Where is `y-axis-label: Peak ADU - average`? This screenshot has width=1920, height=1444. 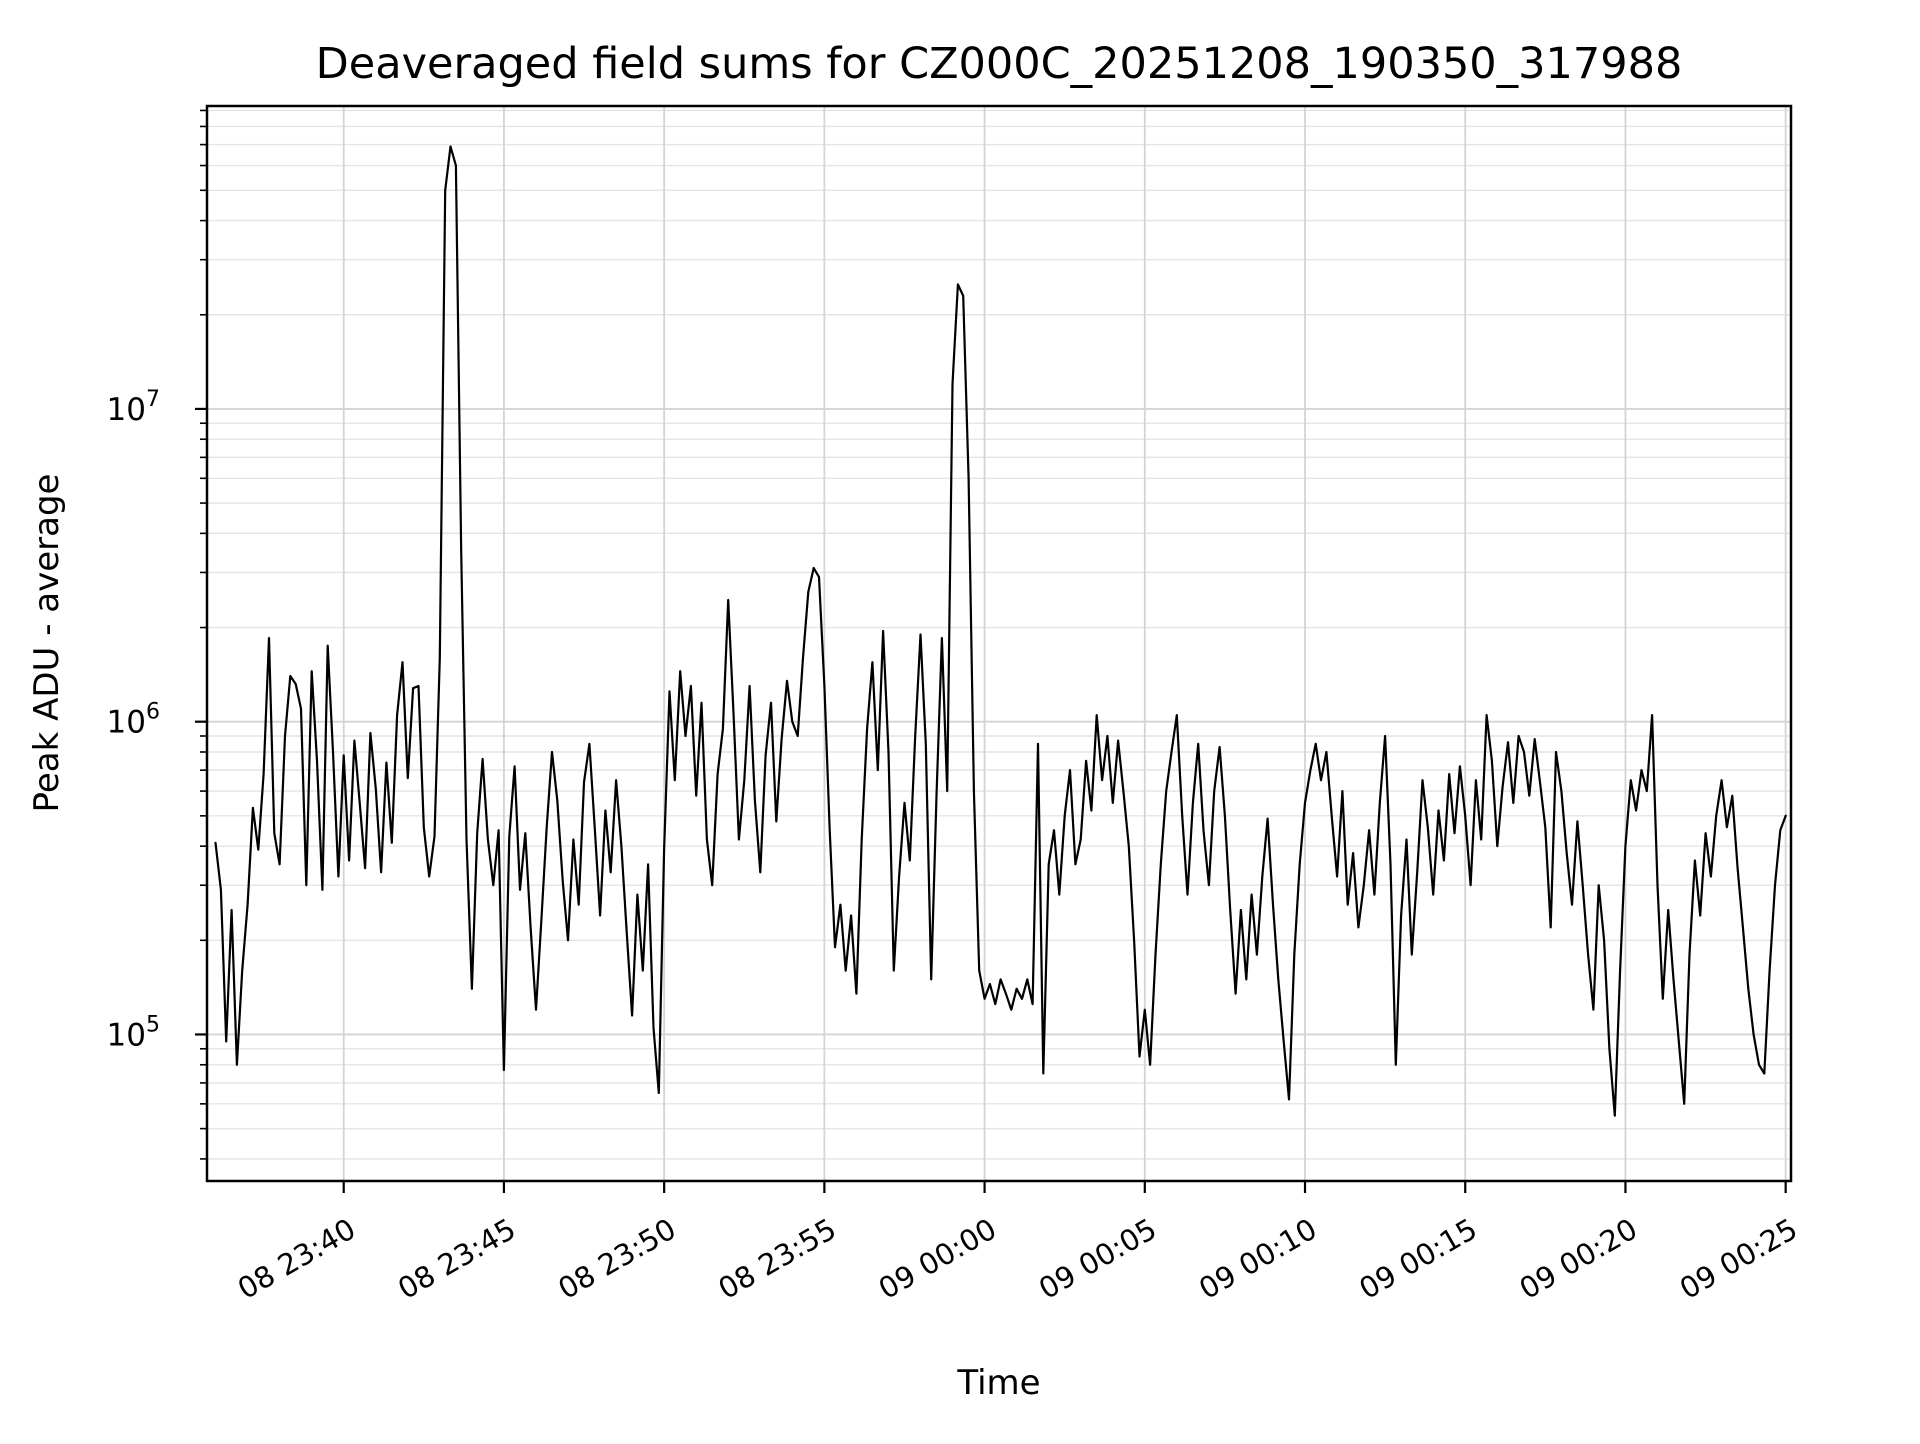
y-axis-label: Peak ADU - average is located at coordinates (47, 643).